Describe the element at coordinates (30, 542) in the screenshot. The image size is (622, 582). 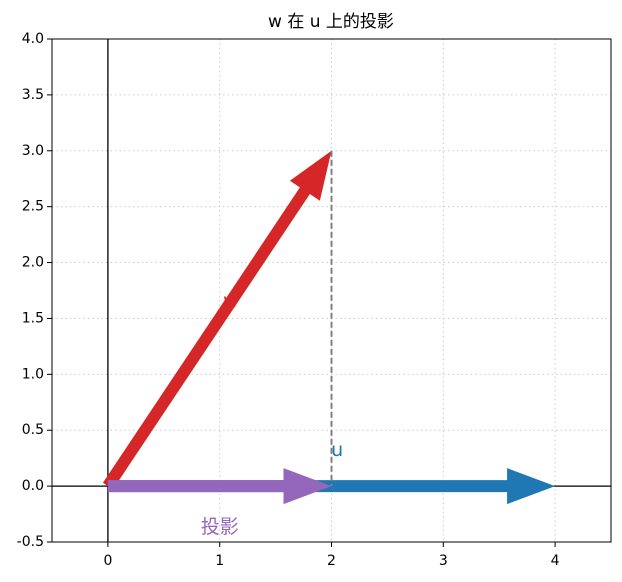
I see `y-tick-label: -0.5` at that location.